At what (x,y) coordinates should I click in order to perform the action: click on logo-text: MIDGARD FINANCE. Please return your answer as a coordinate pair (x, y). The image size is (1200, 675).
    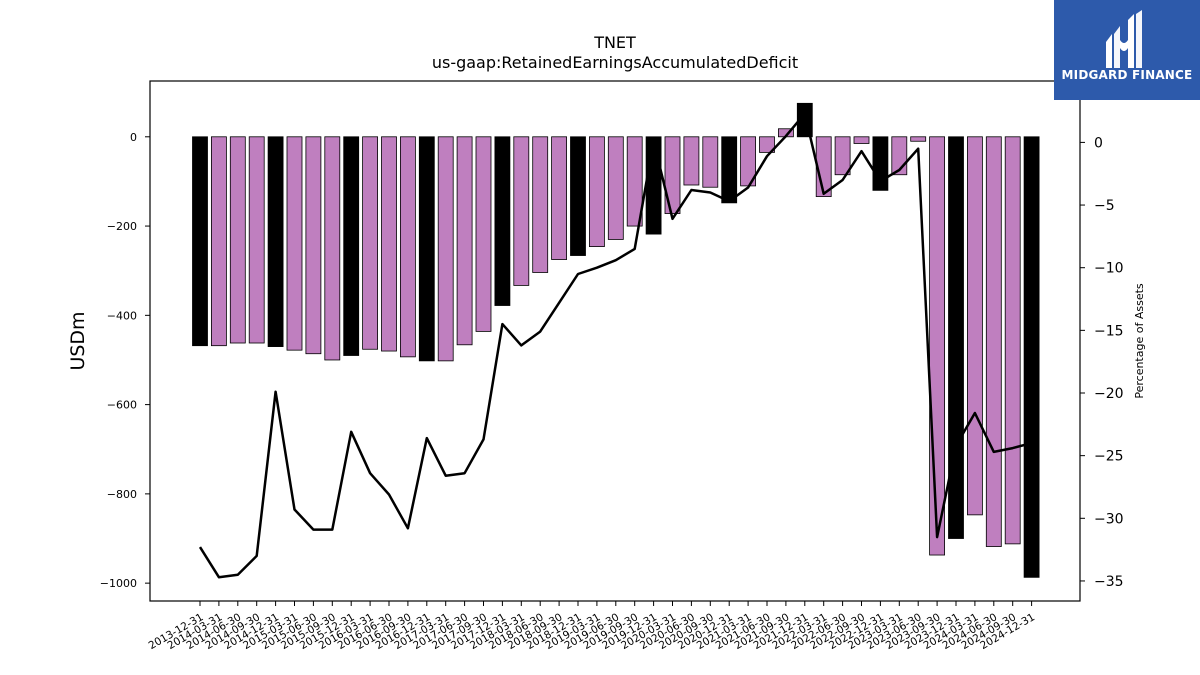
    Looking at the image, I should click on (1127, 75).